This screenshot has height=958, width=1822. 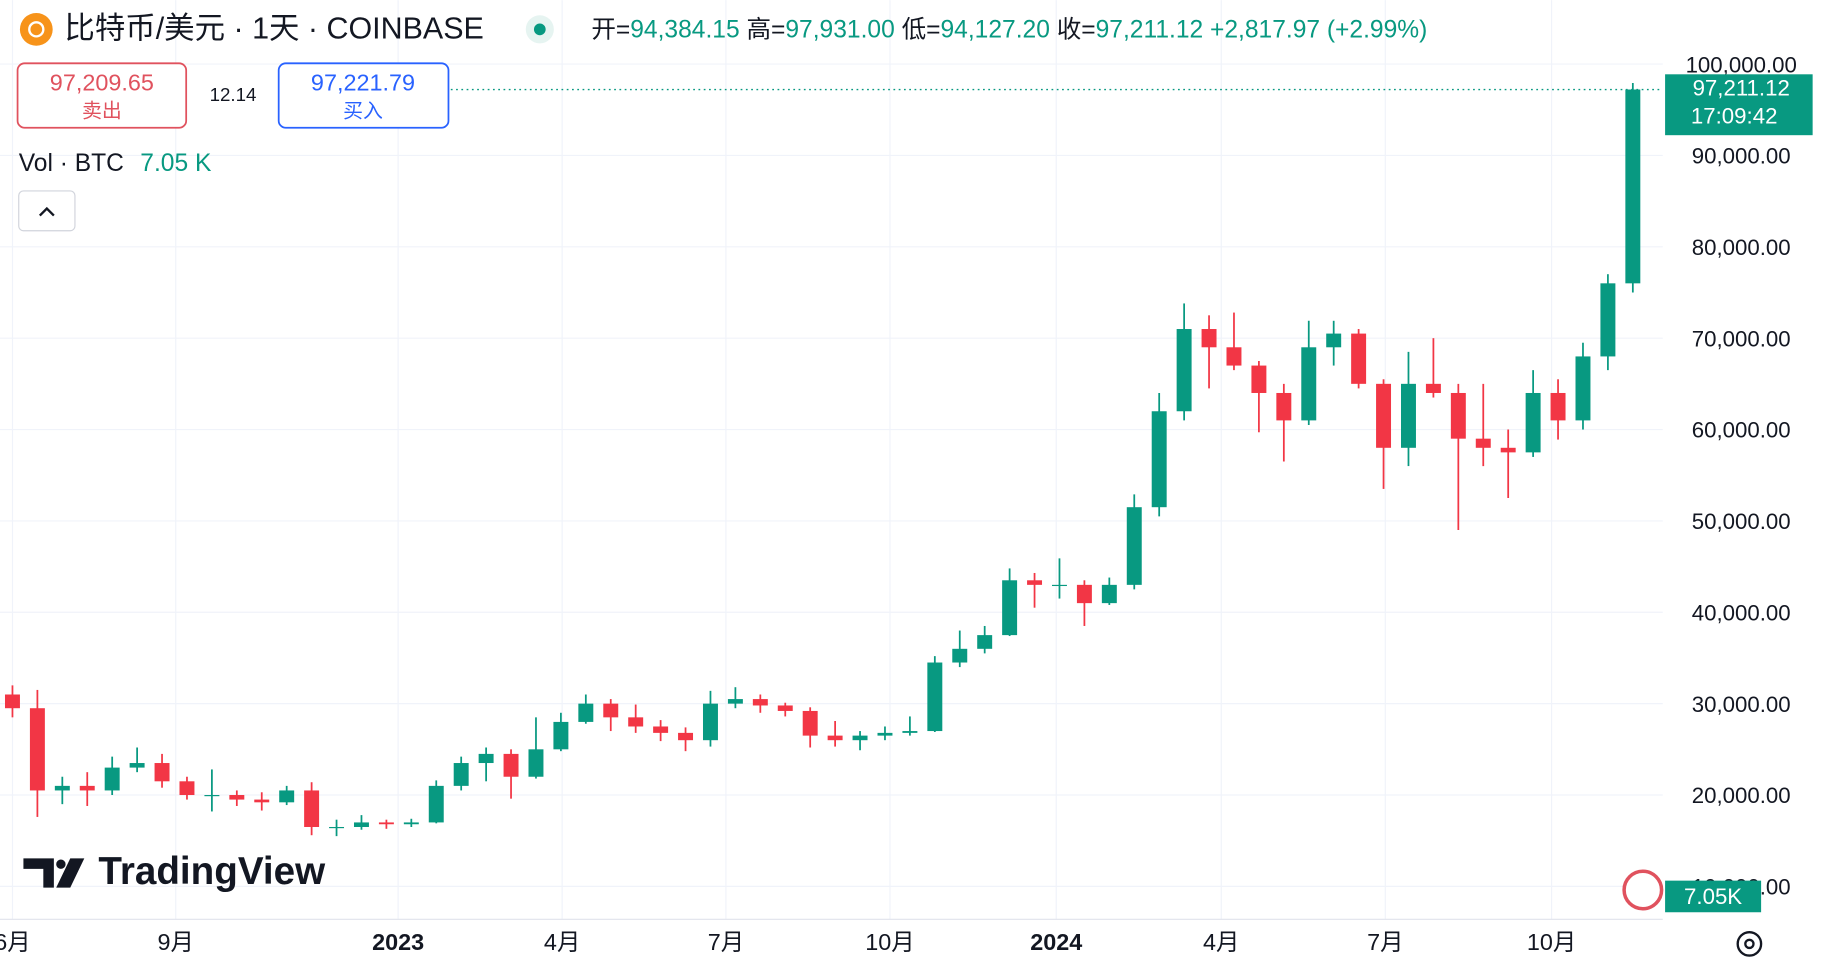 I want to click on brand-logo, so click(x=54, y=873).